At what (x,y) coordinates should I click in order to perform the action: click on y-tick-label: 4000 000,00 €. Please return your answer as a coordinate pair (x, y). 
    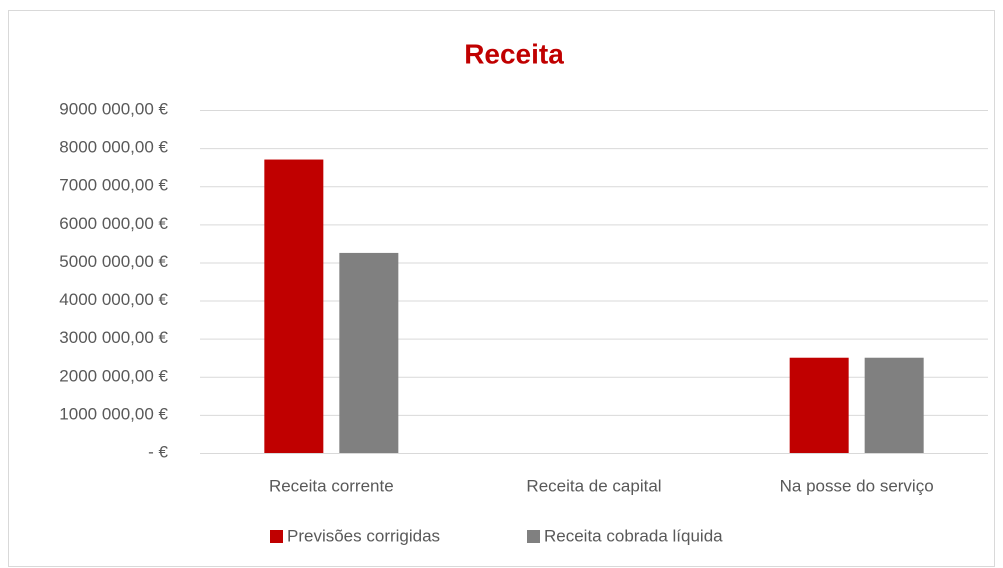
    Looking at the image, I should click on (113, 299).